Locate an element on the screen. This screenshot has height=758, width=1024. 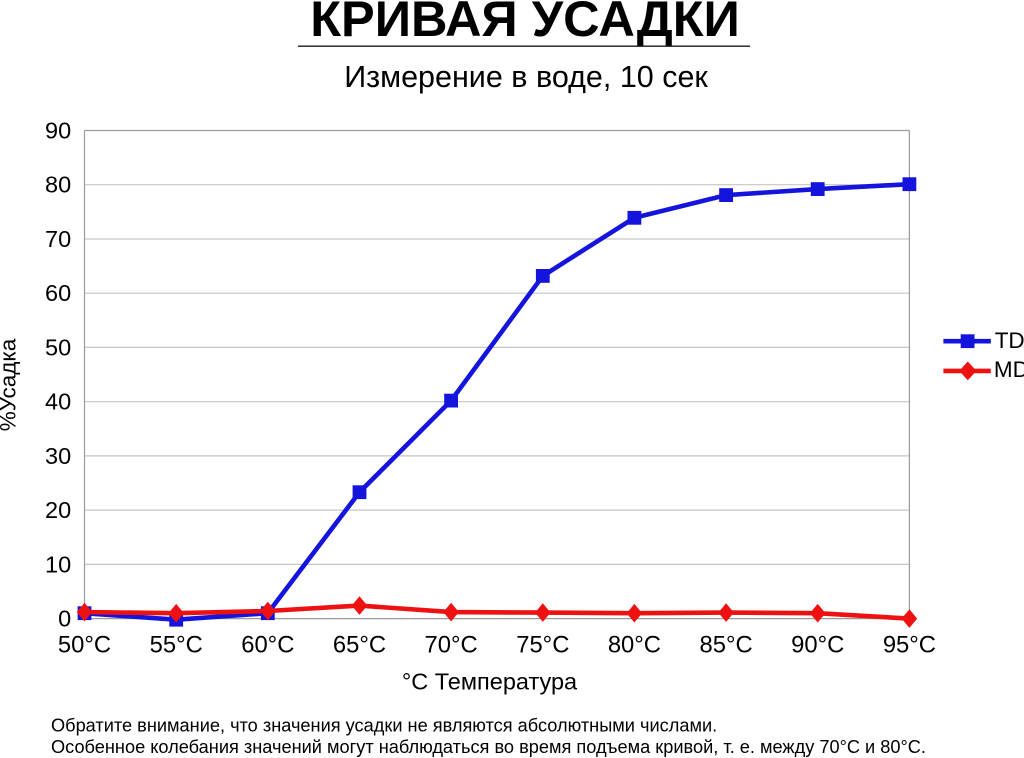
svg-text: 90°C is located at coordinates (817, 644).